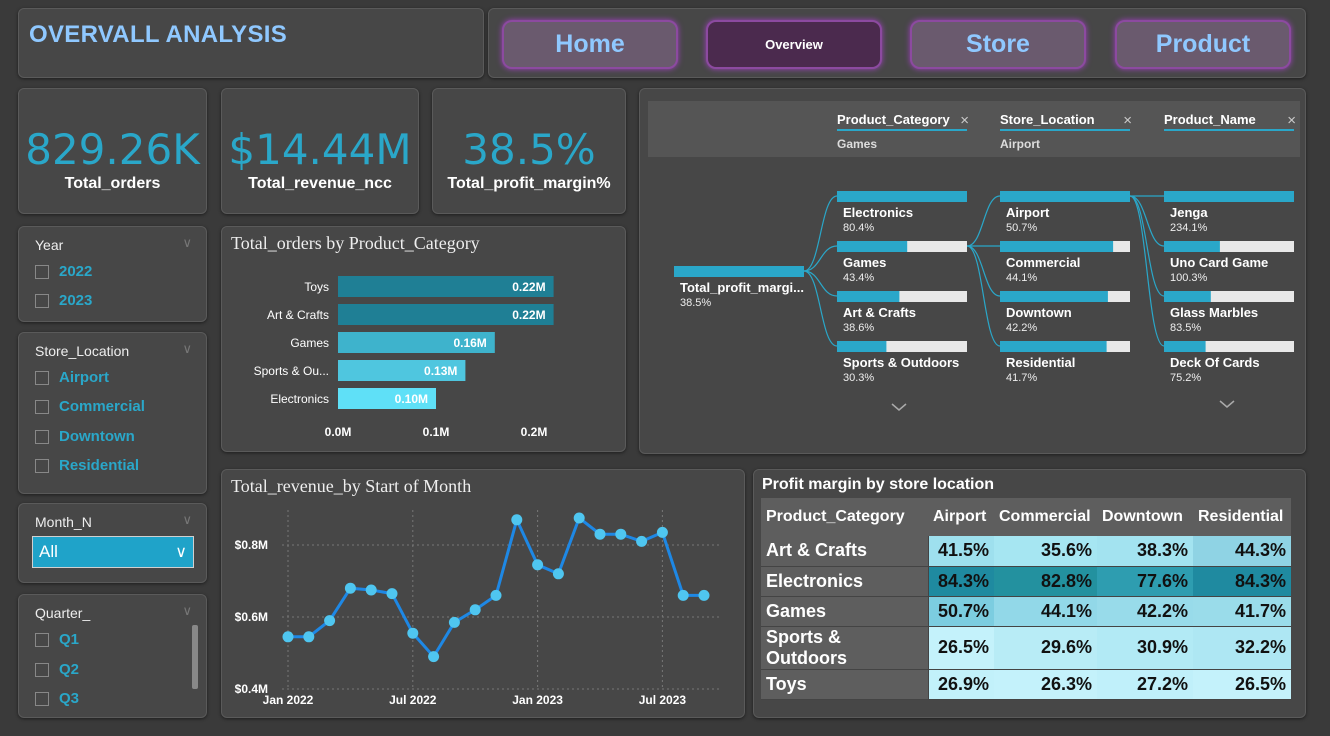  What do you see at coordinates (1242, 551) in the screenshot?
I see `table-cell: 44.3%` at bounding box center [1242, 551].